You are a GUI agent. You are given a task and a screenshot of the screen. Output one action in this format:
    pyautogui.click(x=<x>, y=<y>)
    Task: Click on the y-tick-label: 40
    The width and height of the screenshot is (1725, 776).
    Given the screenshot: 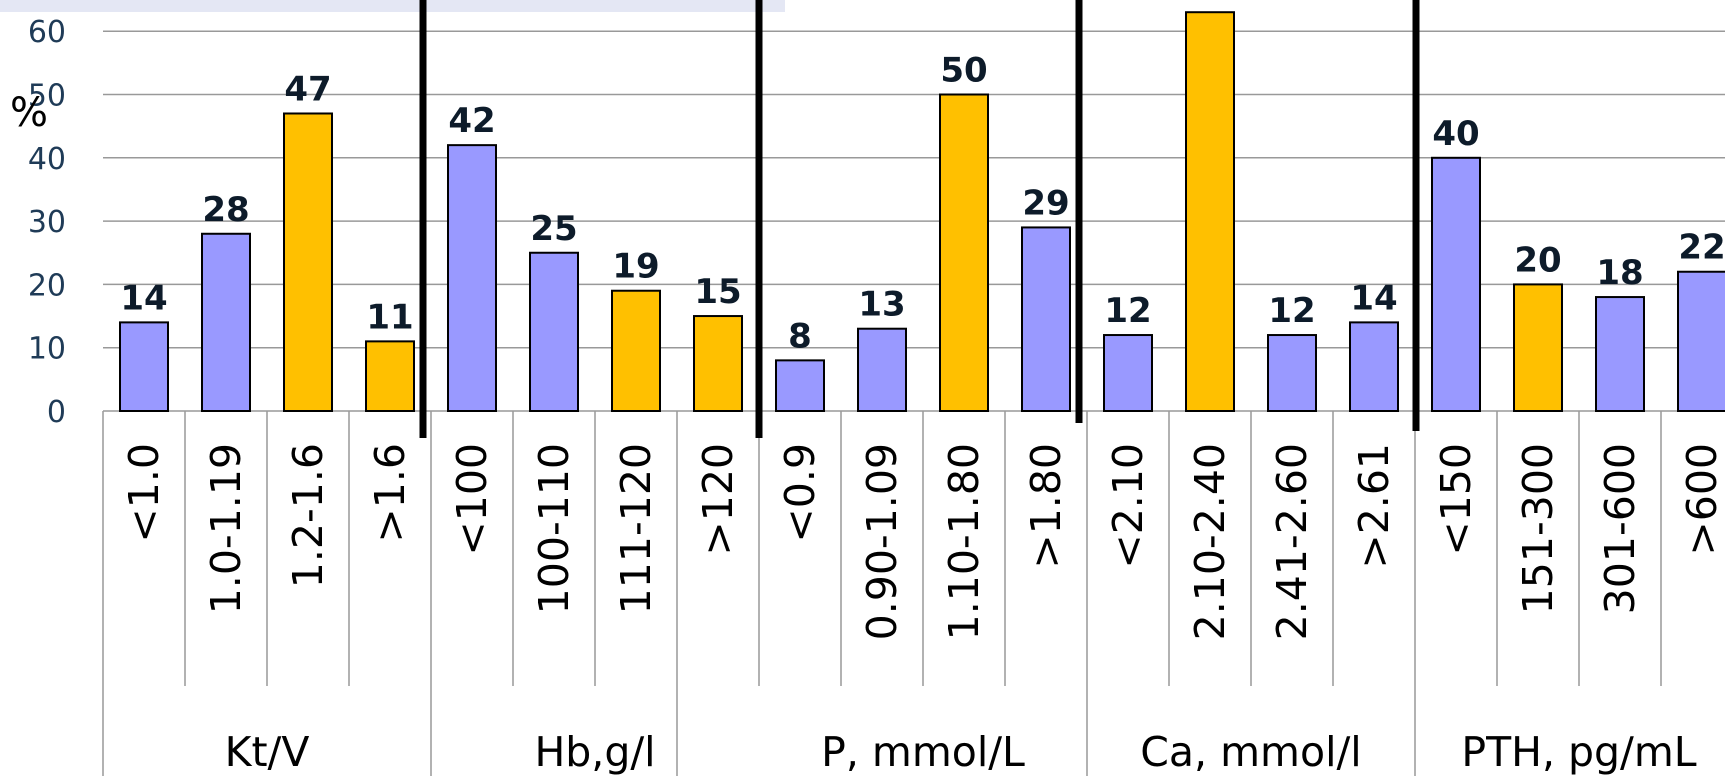 What is the action you would take?
    pyautogui.click(x=47, y=159)
    